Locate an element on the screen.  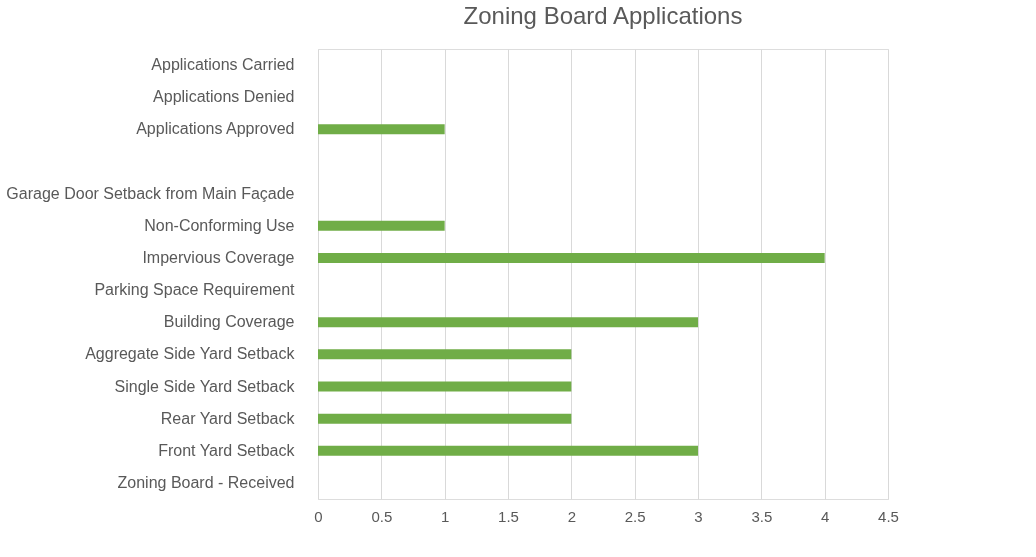
y-tick-label: Garage Door Setback from Main Façade is located at coordinates (150, 193).